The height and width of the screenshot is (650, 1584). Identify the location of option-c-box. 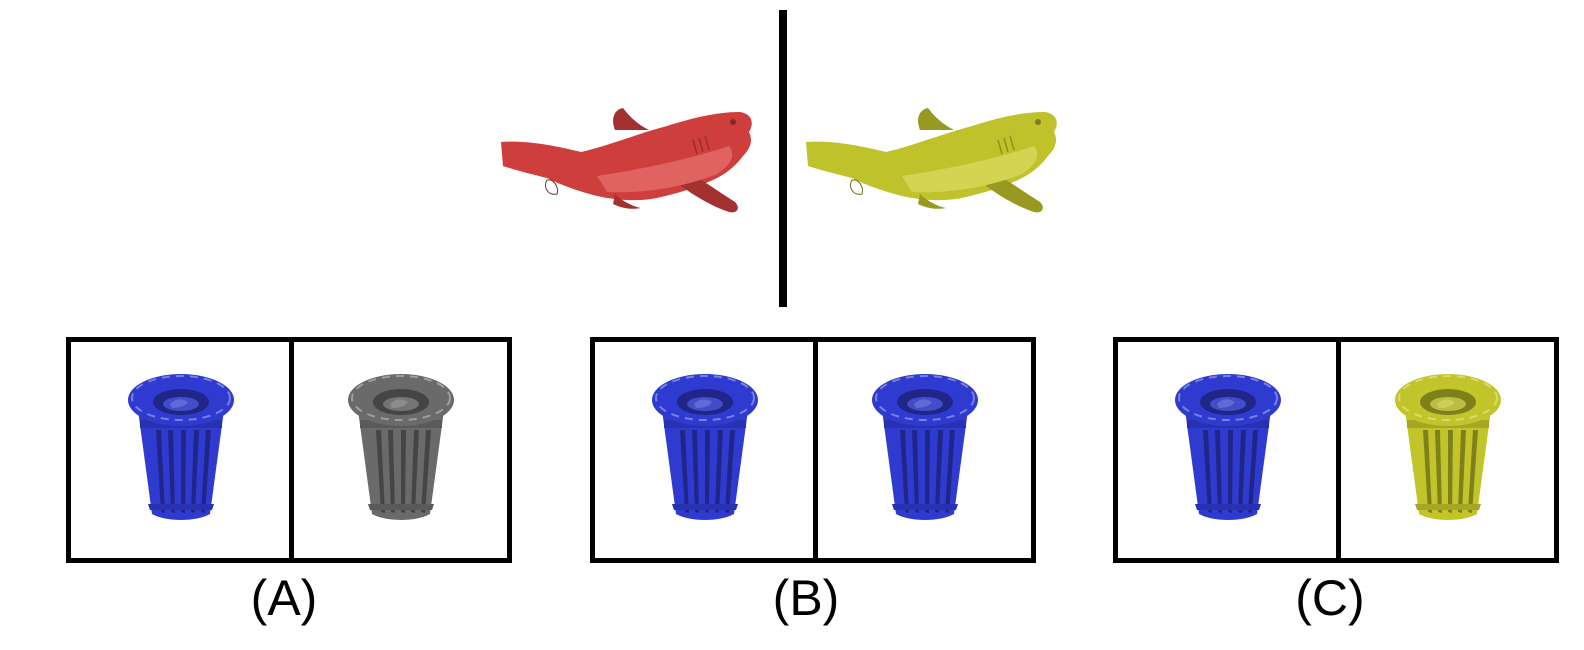
(1336, 450).